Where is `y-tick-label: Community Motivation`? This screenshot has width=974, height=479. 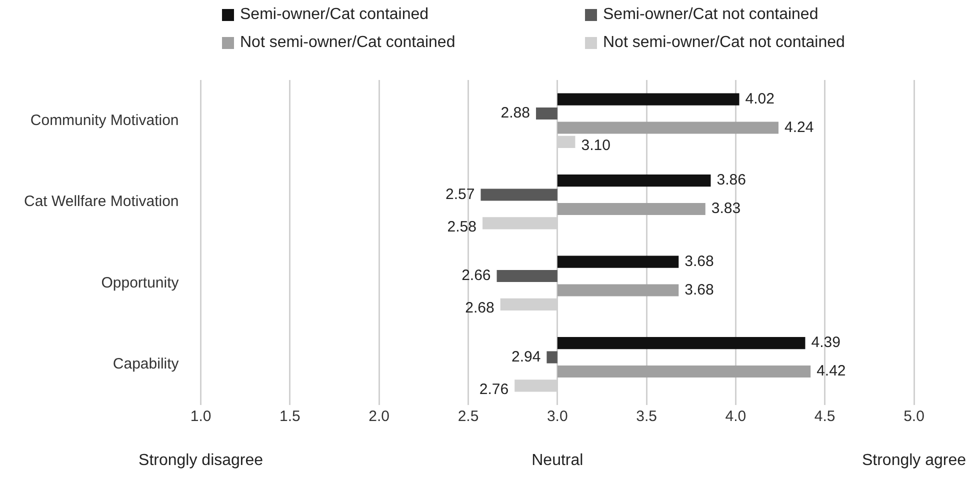
y-tick-label: Community Motivation is located at coordinates (104, 120).